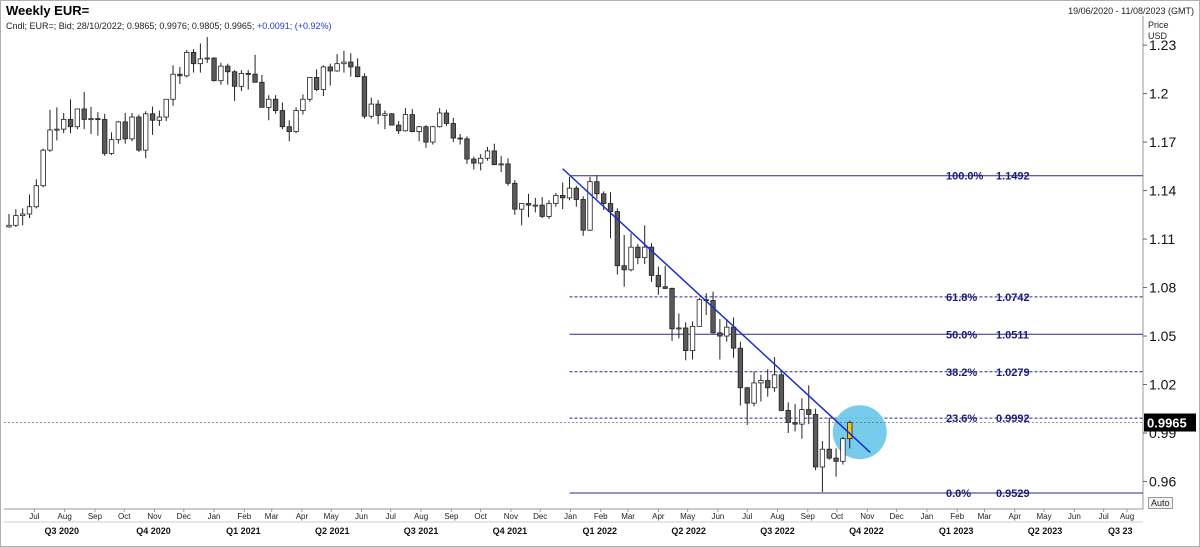  I want to click on x-tick-label-month: Dec, so click(540, 516).